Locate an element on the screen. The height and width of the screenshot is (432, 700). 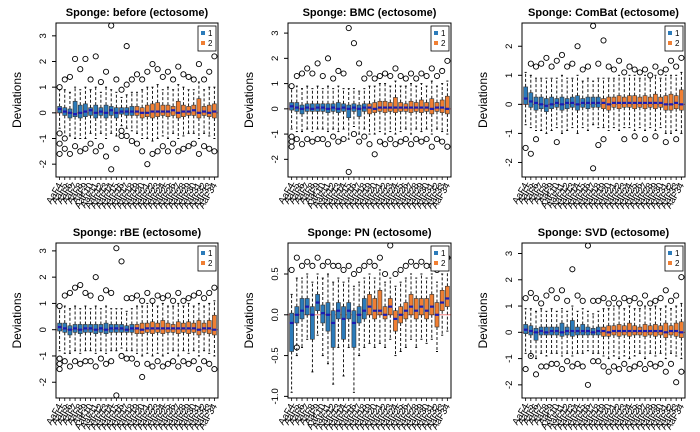
box-AaF13 is located at coordinates (106, 114).